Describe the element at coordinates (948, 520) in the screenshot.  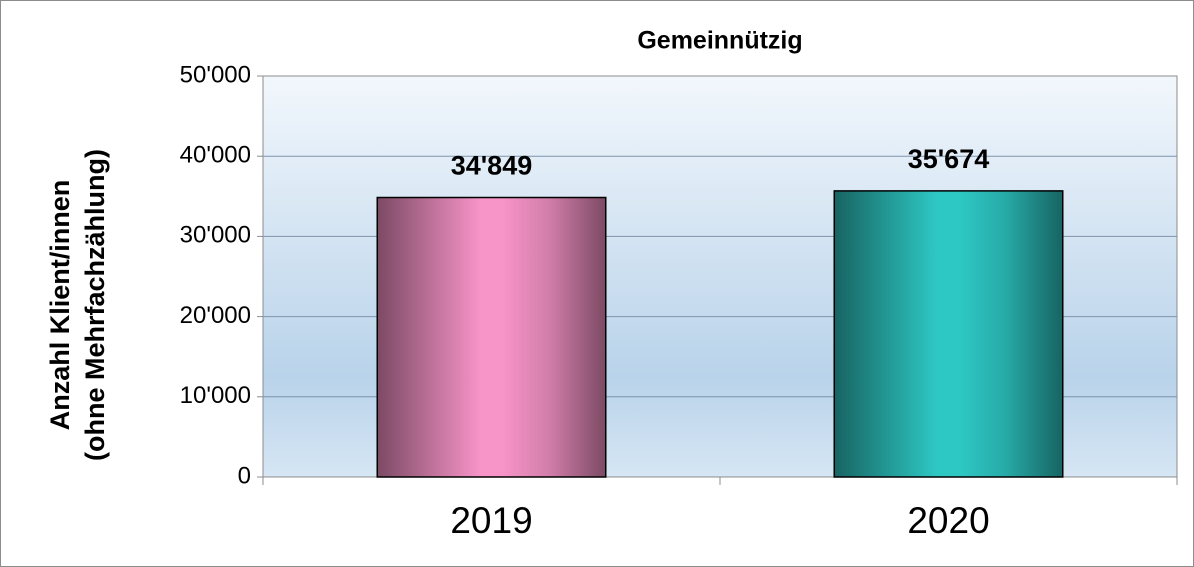
I see `x-tick-label: 2020` at that location.